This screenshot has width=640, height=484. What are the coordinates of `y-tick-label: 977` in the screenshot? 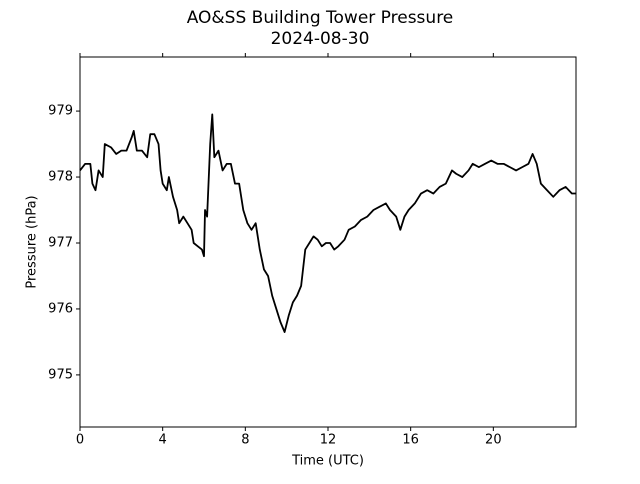 It's located at (60, 242).